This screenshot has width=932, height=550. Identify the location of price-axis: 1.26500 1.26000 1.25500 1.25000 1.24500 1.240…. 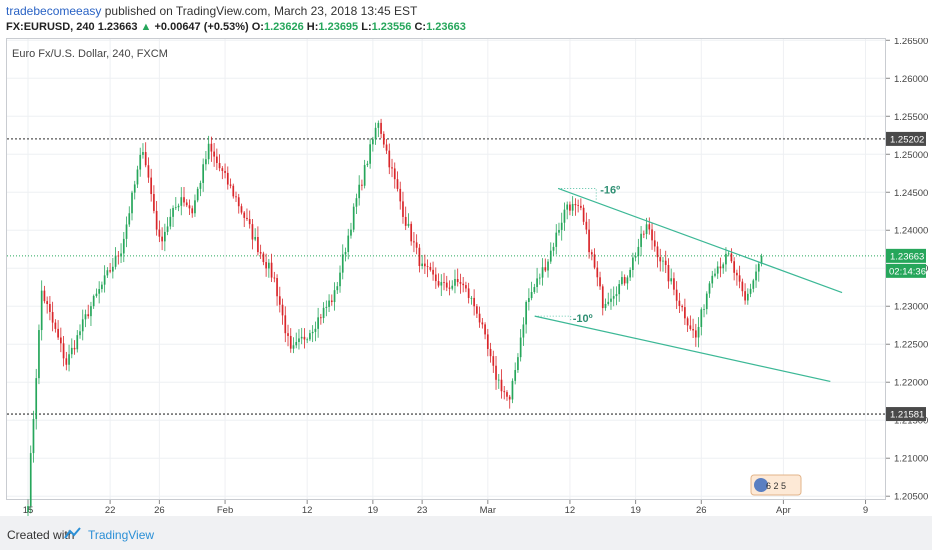
(907, 269).